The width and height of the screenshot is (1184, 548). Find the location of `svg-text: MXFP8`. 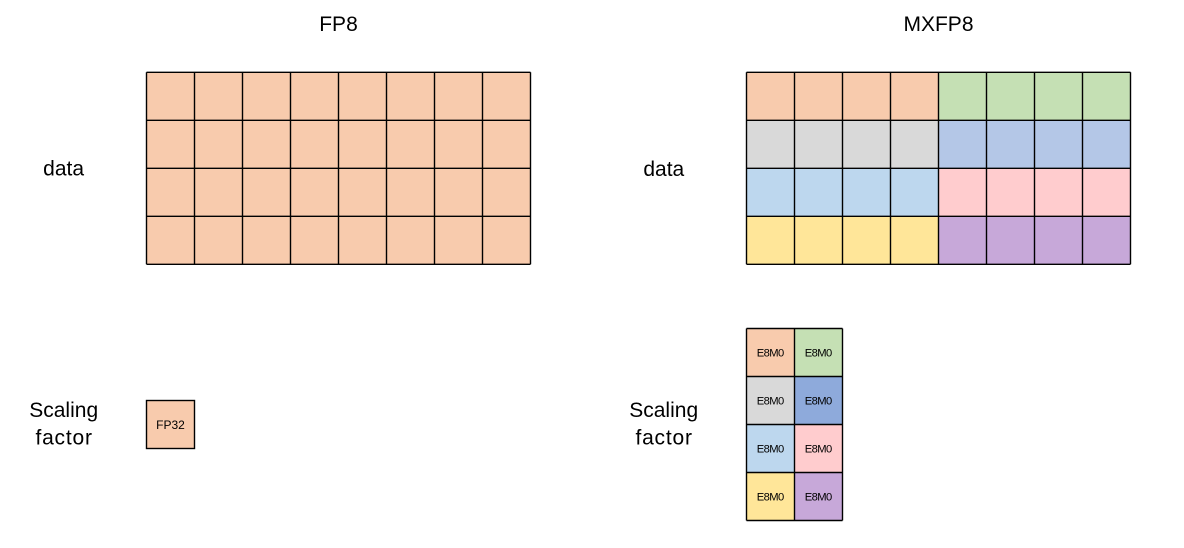

svg-text: MXFP8 is located at coordinates (938, 24).